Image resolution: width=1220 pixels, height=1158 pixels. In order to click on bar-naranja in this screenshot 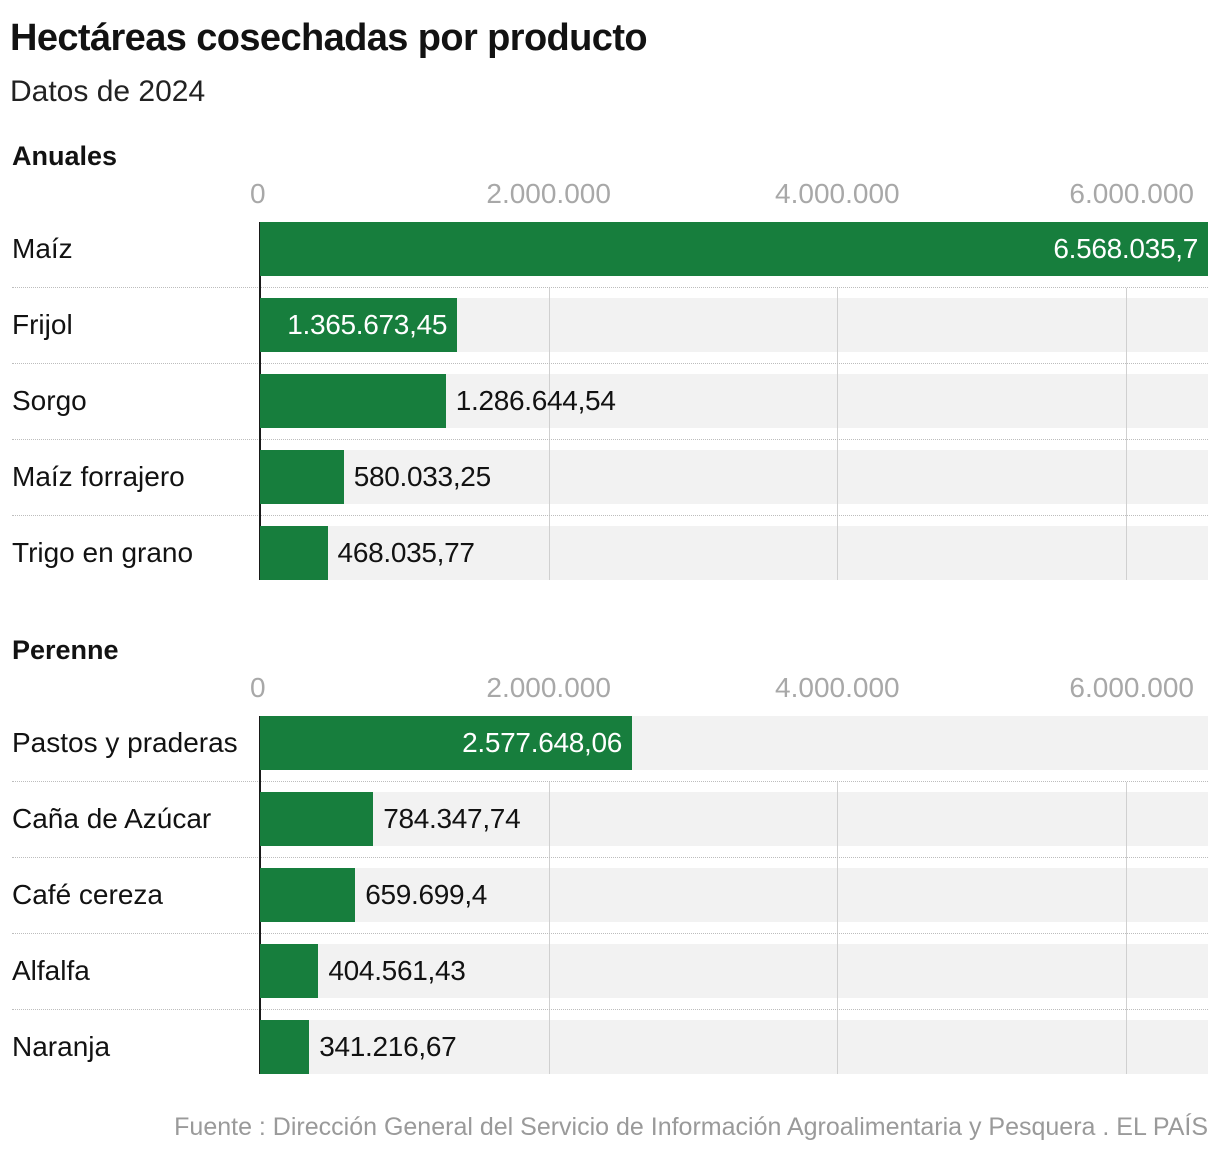, I will do `click(285, 1047)`.